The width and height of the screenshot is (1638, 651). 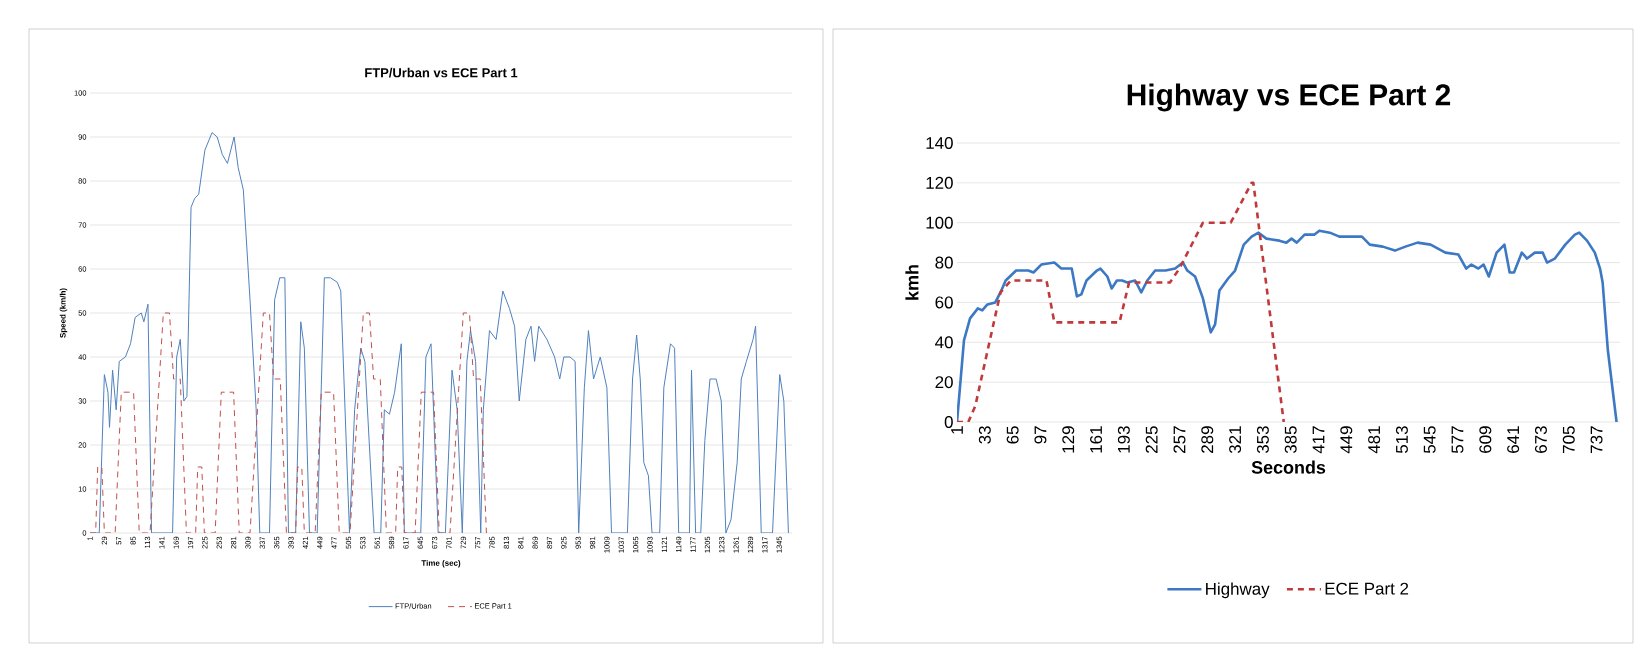 What do you see at coordinates (957, 430) in the screenshot?
I see `x-tick-label: 1` at bounding box center [957, 430].